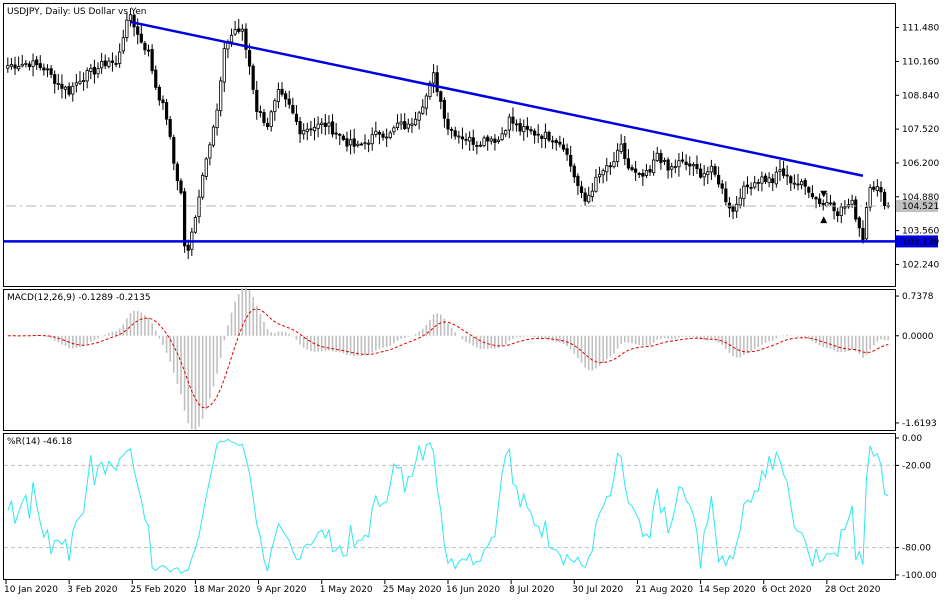  What do you see at coordinates (920, 164) in the screenshot?
I see `price-axis-label: 106.200` at bounding box center [920, 164].